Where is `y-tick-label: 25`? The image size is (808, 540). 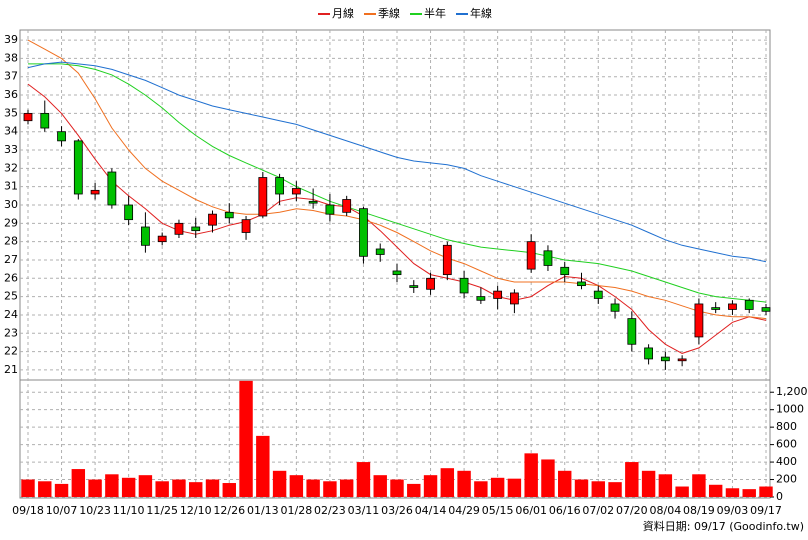
y-tick-label: 25 is located at coordinates (11, 296).